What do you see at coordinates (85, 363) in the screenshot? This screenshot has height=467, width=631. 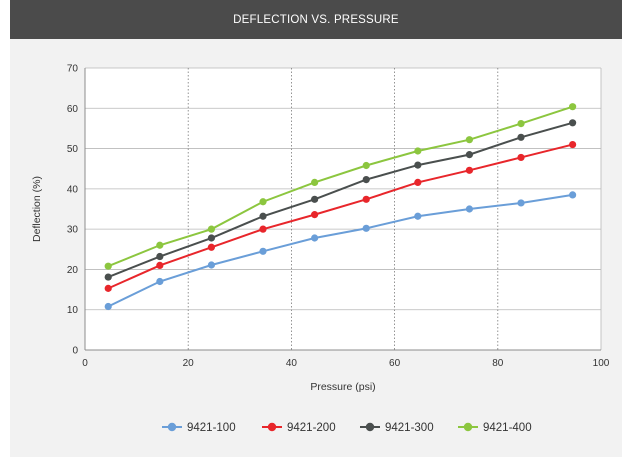 I see `x-tick-label: 0` at bounding box center [85, 363].